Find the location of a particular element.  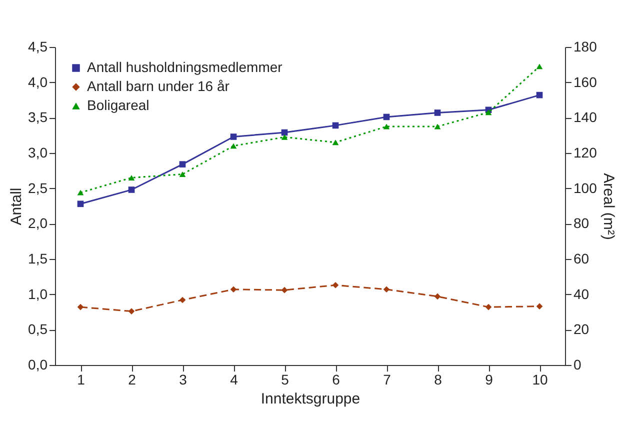

y2-tick-label: 180 is located at coordinates (586, 46).